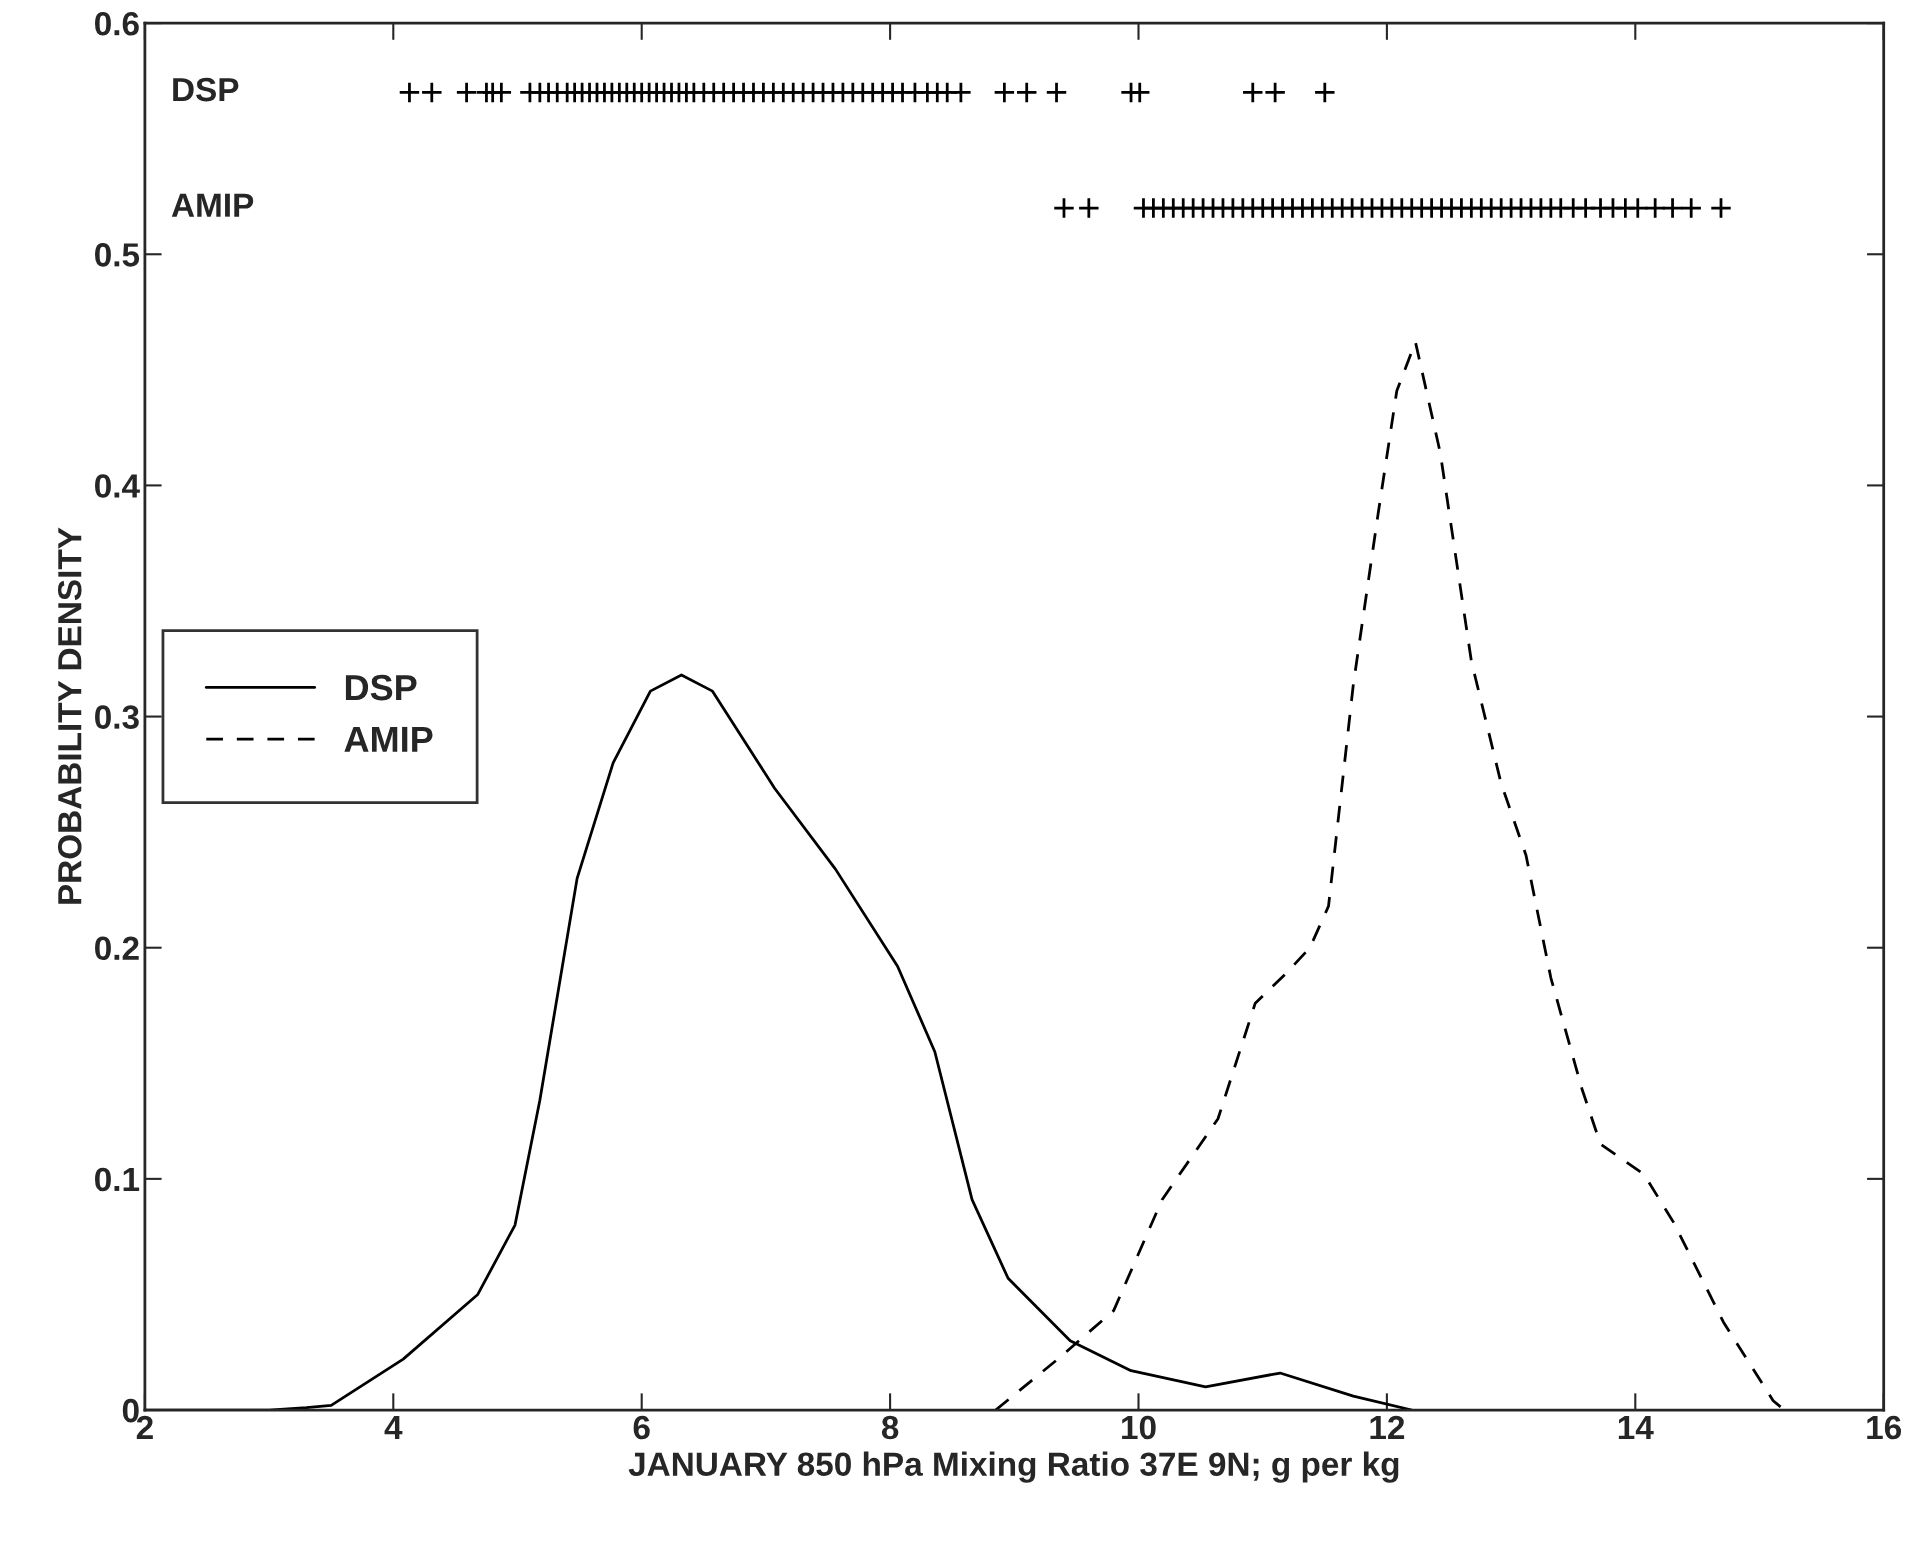  Describe the element at coordinates (1884, 1427) in the screenshot. I see `x-tick-label: 16` at that location.